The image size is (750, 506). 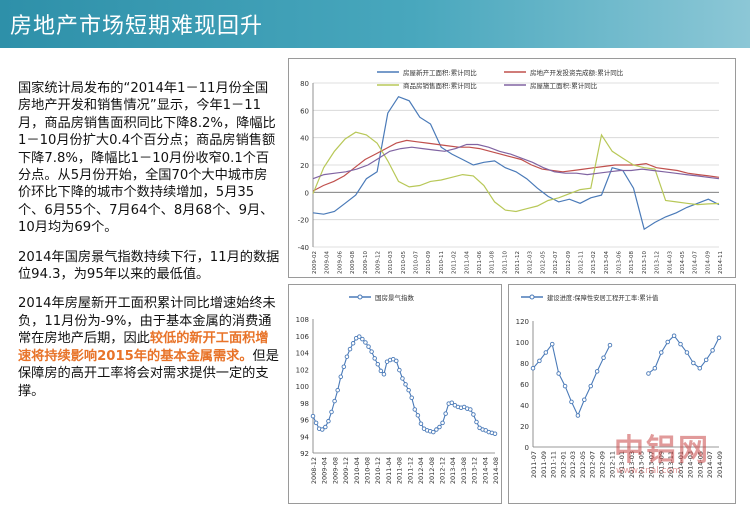 I want to click on x-tick-label: 2013-12, so click(x=658, y=262).